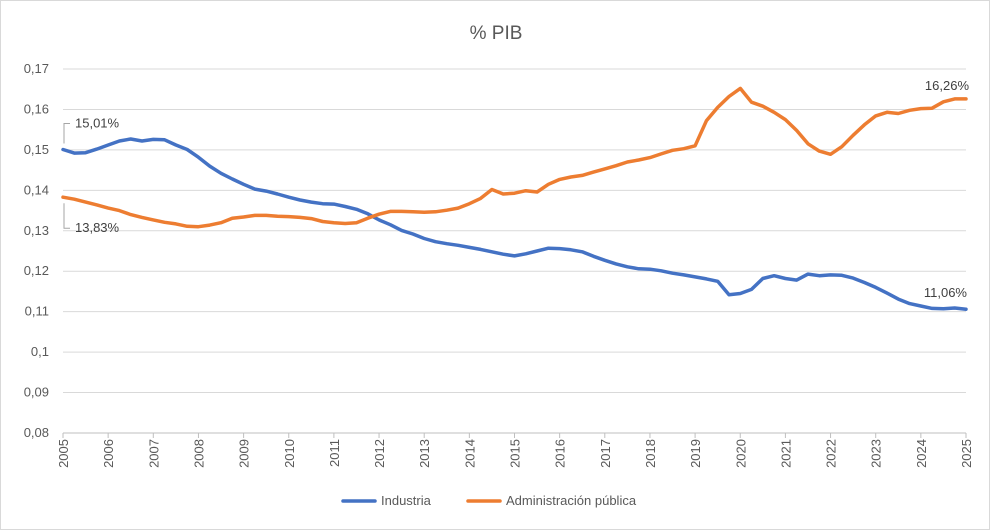 This screenshot has width=990, height=531. Describe the element at coordinates (424, 453) in the screenshot. I see `x-tick-label: 2013` at that location.